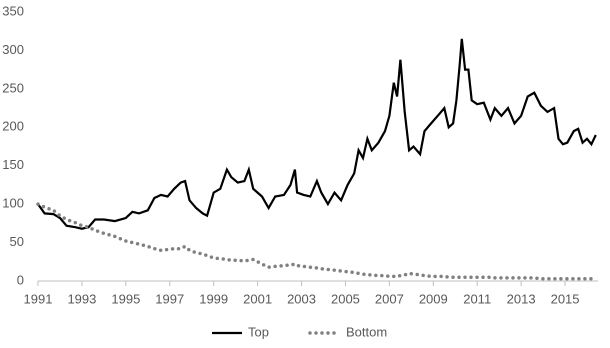  I want to click on y-tick-label: 300, so click(13, 49).